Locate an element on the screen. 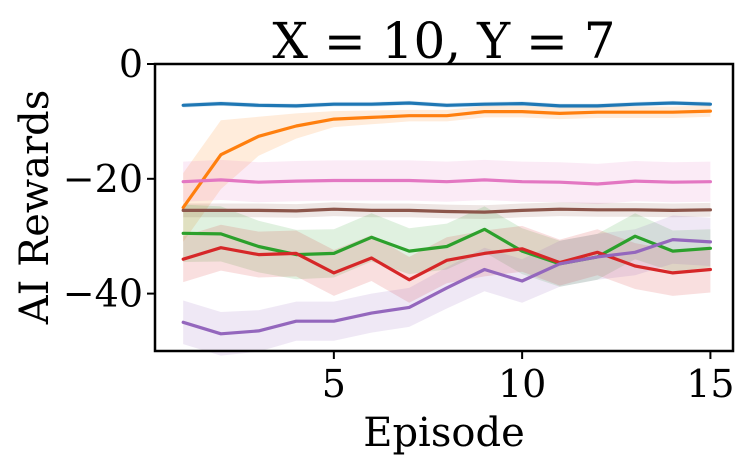 The width and height of the screenshot is (748, 470). series-line-red is located at coordinates (447, 264).